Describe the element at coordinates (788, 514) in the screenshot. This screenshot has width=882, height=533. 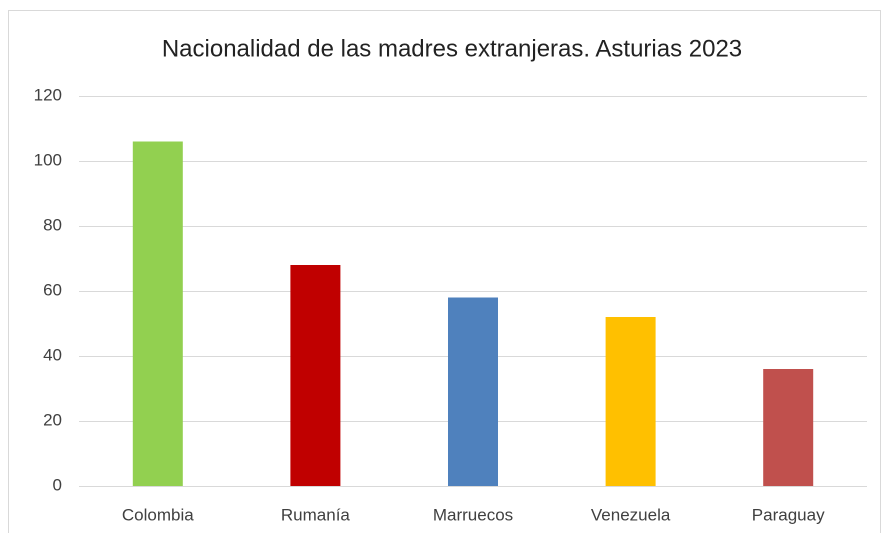
I see `x-tick-label: Paraguay` at that location.